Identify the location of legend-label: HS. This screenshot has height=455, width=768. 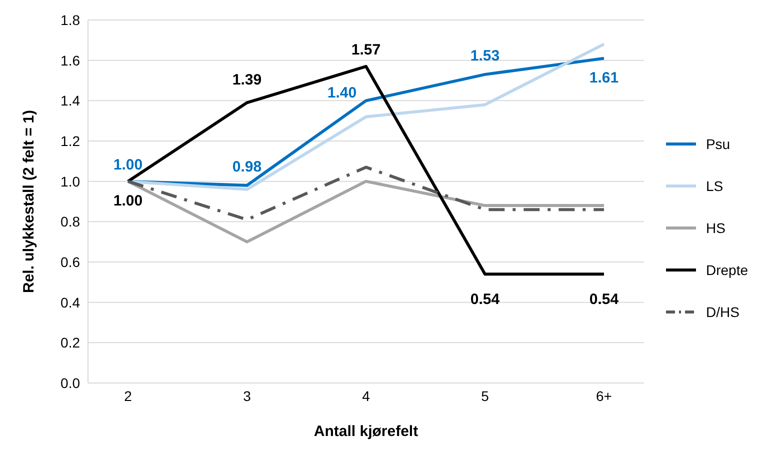
(716, 228).